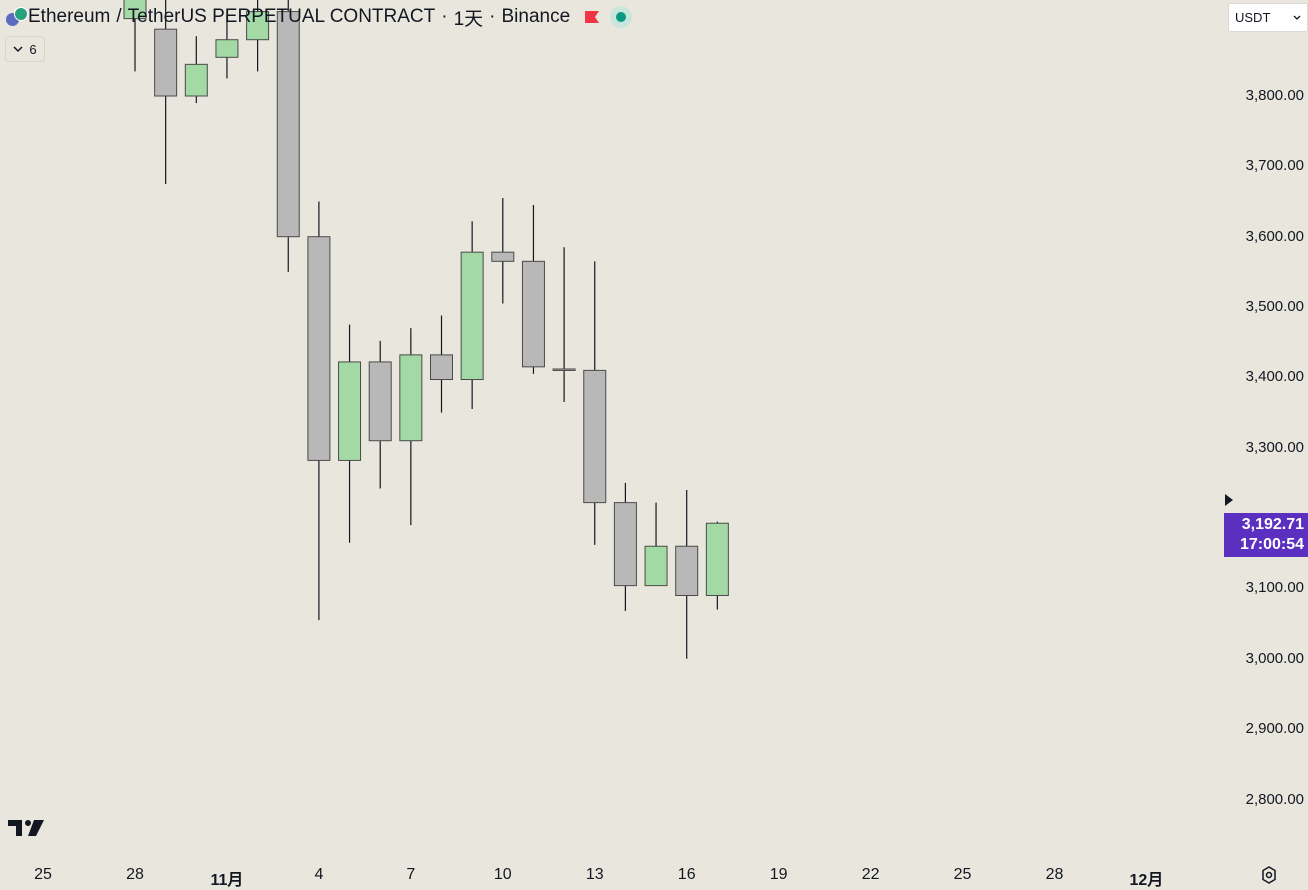 The height and width of the screenshot is (890, 1308). Describe the element at coordinates (592, 17) in the screenshot. I see `flag-icon` at that location.